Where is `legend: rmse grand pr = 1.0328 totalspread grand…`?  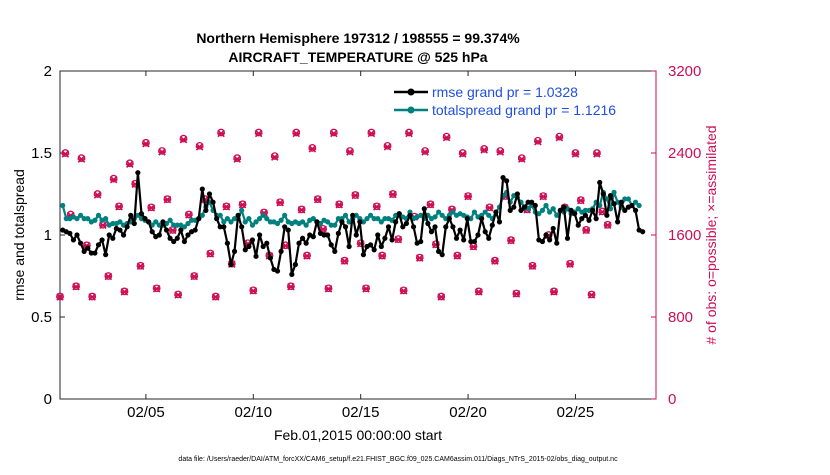
legend: rmse grand pr = 1.0328 totalspread grand… is located at coordinates (521, 100).